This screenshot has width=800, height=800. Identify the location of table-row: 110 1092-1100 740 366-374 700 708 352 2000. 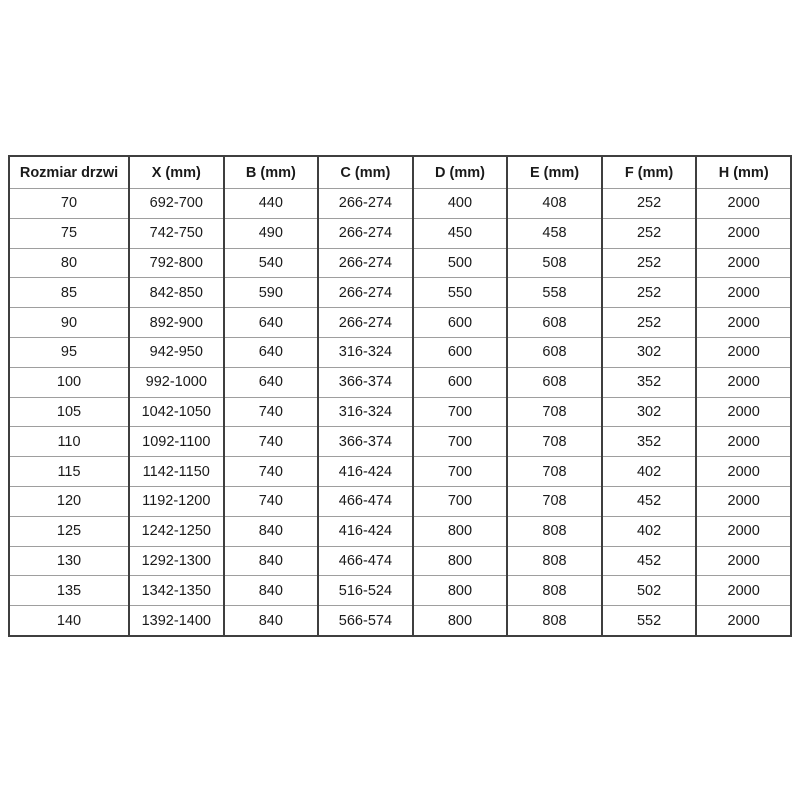
(400, 441).